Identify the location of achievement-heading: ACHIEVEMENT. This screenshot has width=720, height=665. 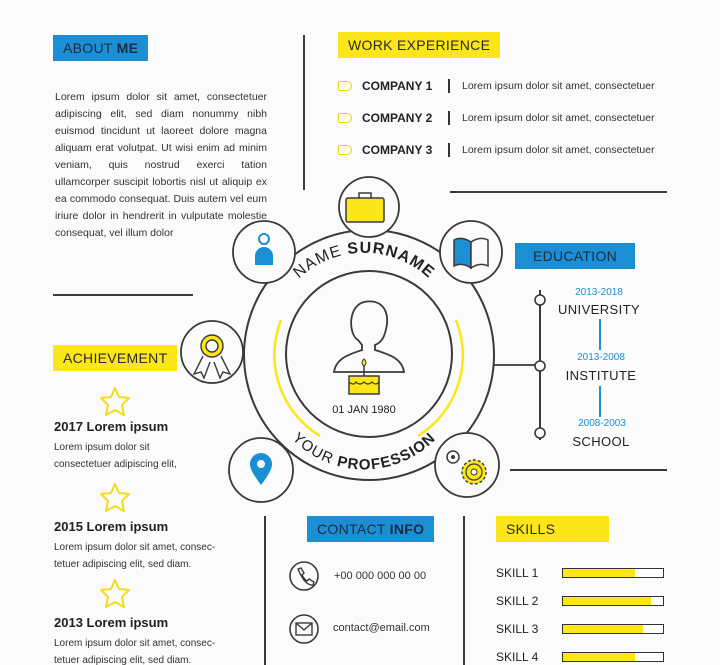
(115, 358).